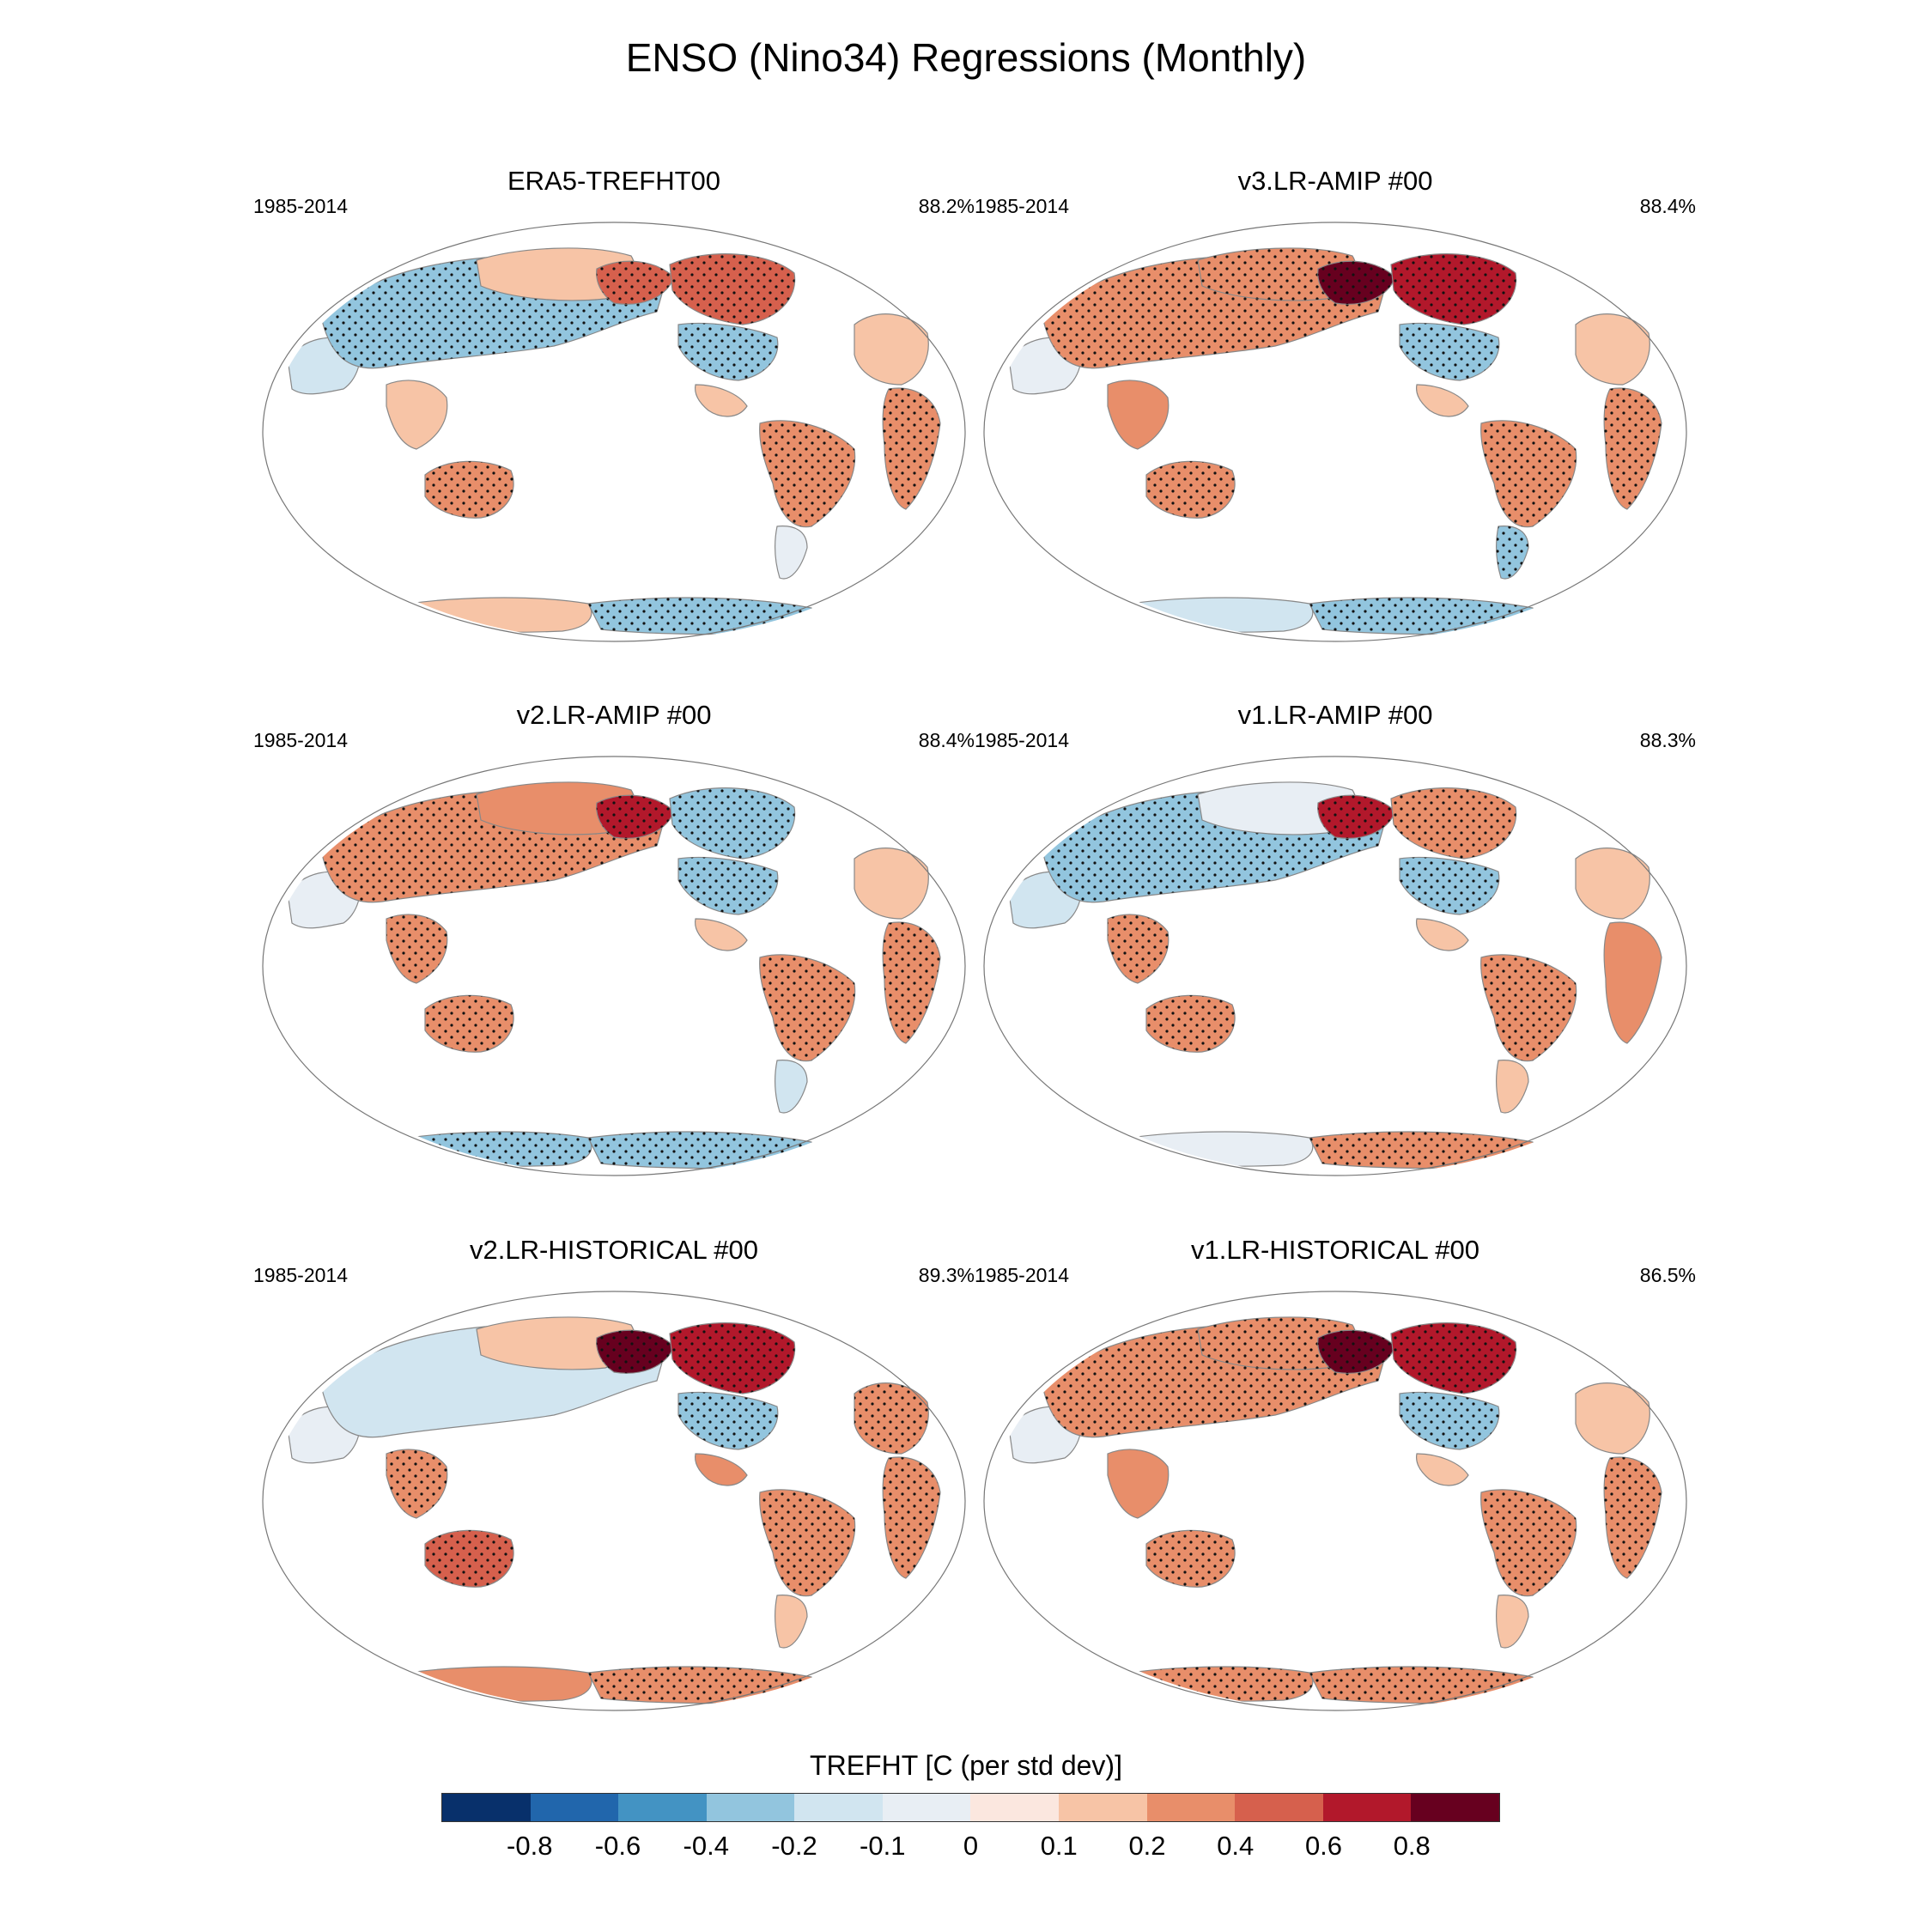 This screenshot has width=1932, height=1932. I want to click on panel-title: v2.LR-HISTORICAL #00, so click(614, 1250).